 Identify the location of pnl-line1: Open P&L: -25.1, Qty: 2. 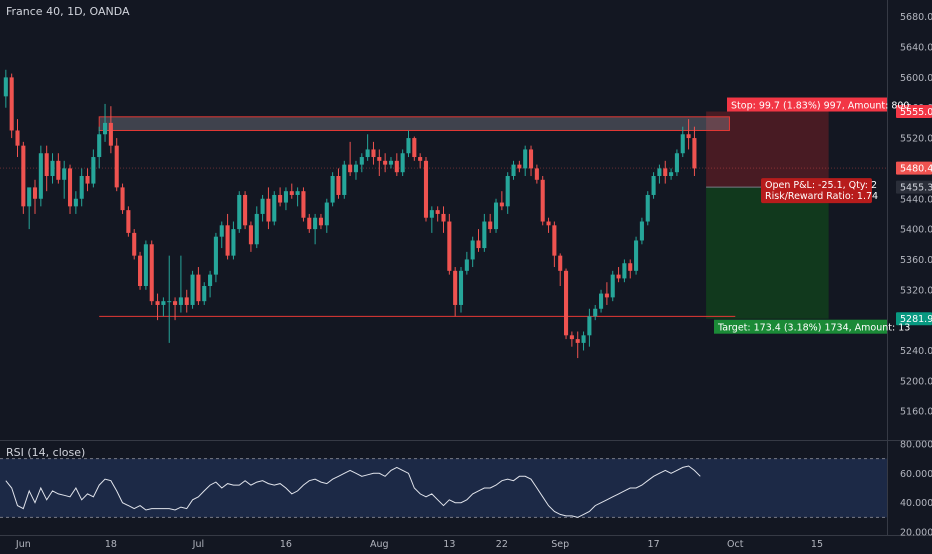
(821, 185).